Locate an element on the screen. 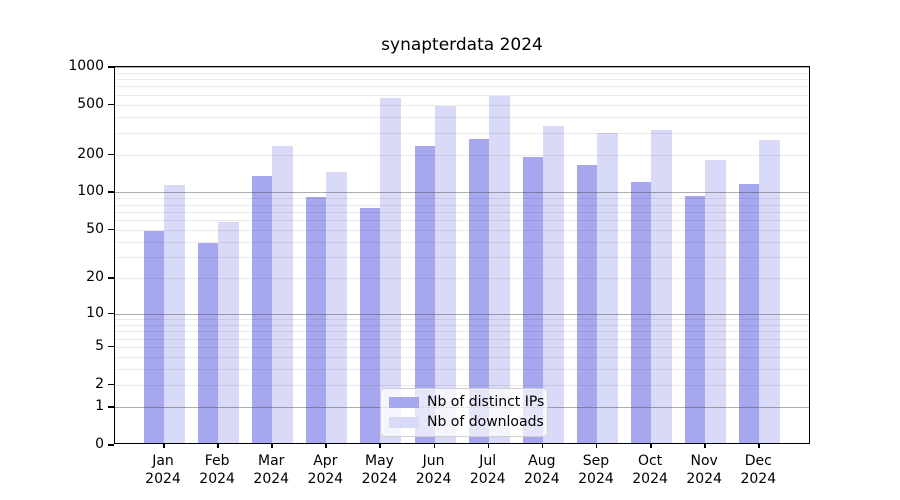  x-tick-label-nov: Nov 2024 is located at coordinates (704, 470).